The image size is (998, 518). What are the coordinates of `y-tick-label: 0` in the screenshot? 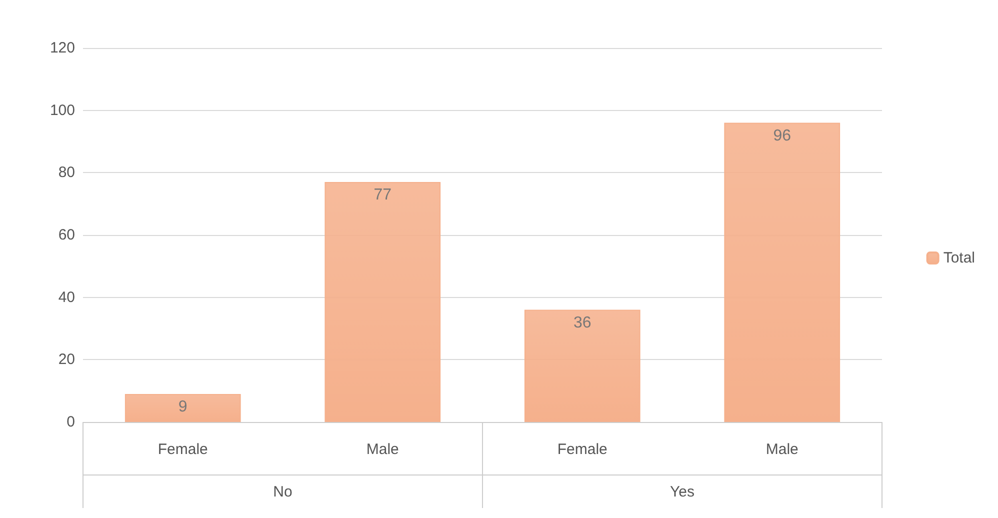 It's located at (70, 422).